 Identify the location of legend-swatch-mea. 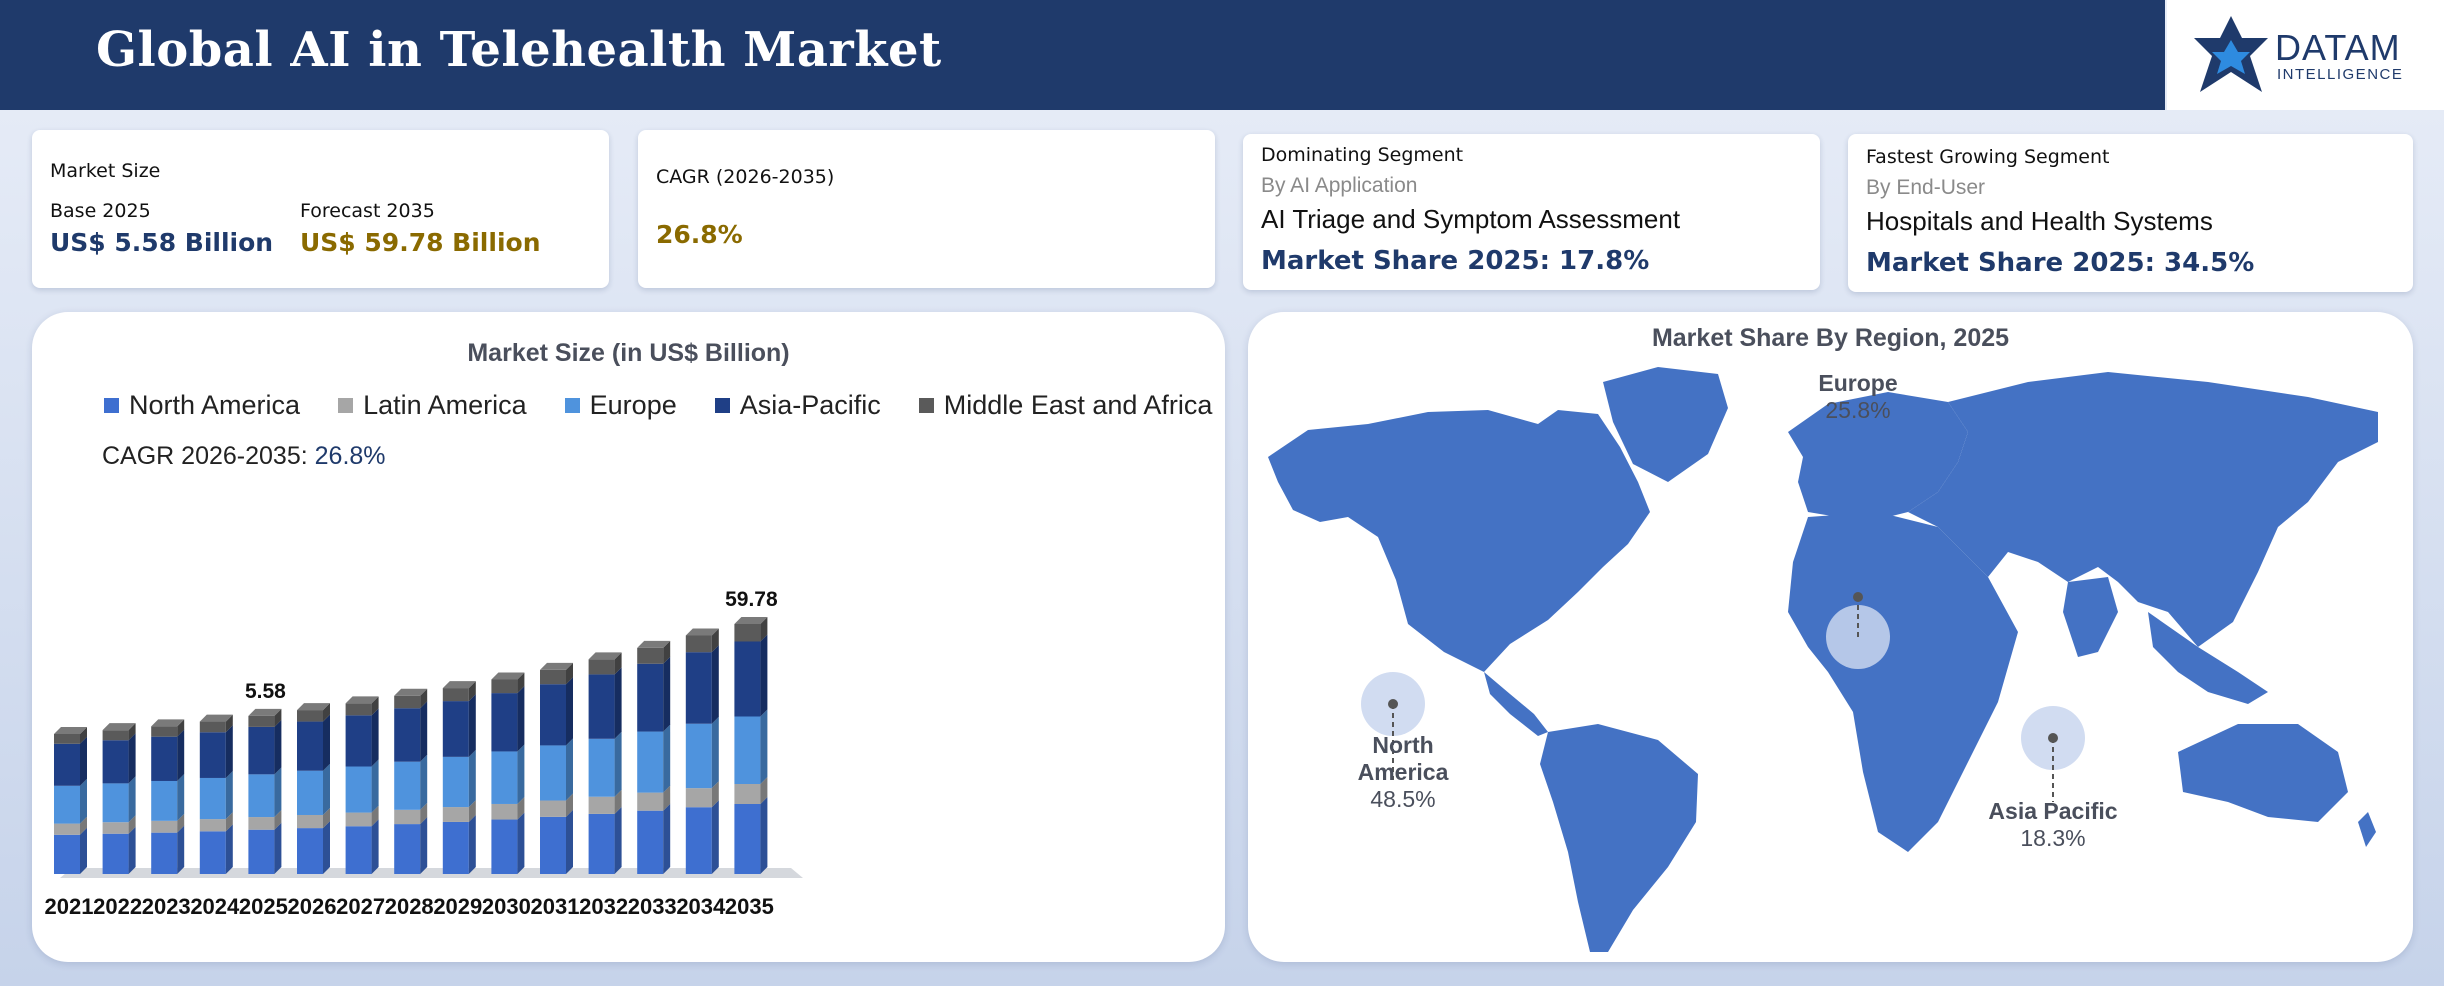
(926, 405).